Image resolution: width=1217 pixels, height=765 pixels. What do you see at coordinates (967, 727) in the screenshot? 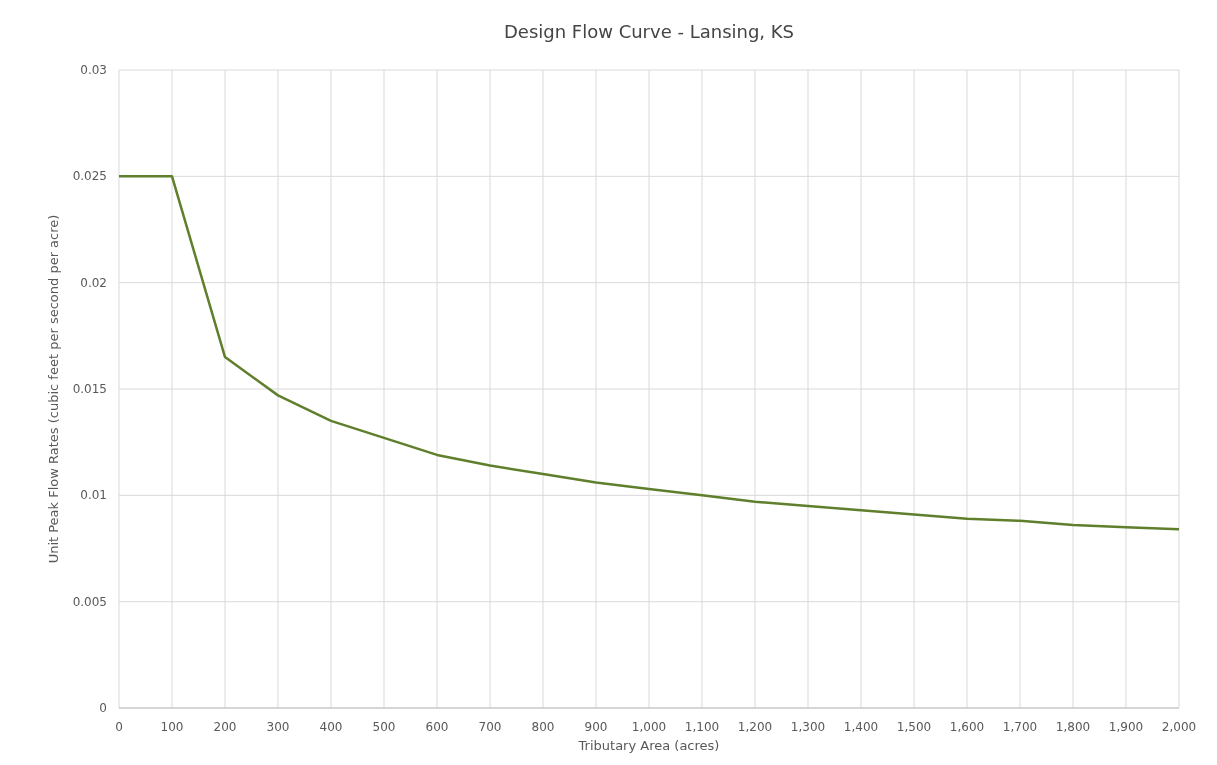
I see `x-tick-label: 1,600` at bounding box center [967, 727].